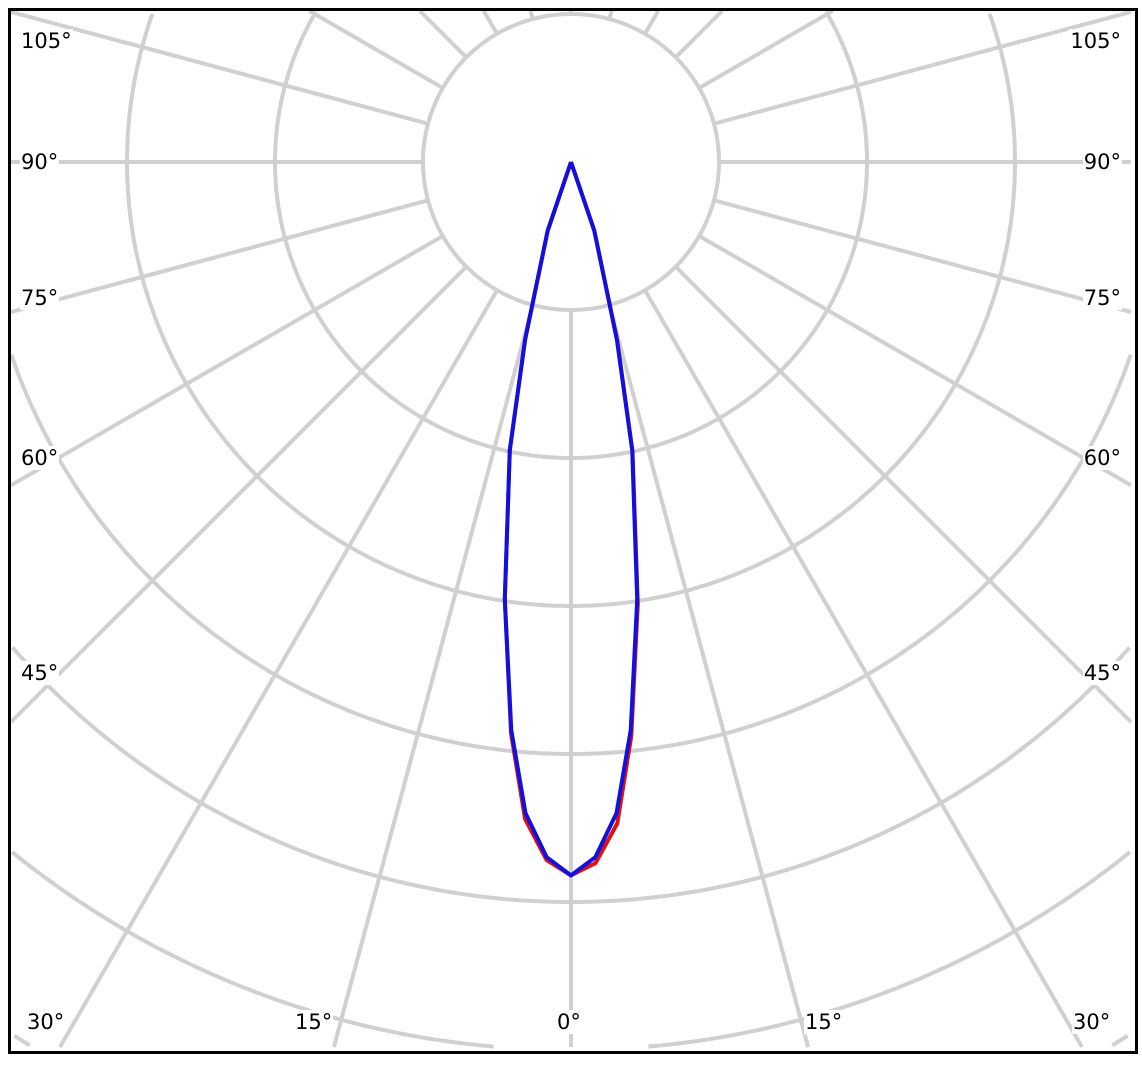  What do you see at coordinates (1102, 458) in the screenshot?
I see `angle-label-right-60: 60°` at bounding box center [1102, 458].